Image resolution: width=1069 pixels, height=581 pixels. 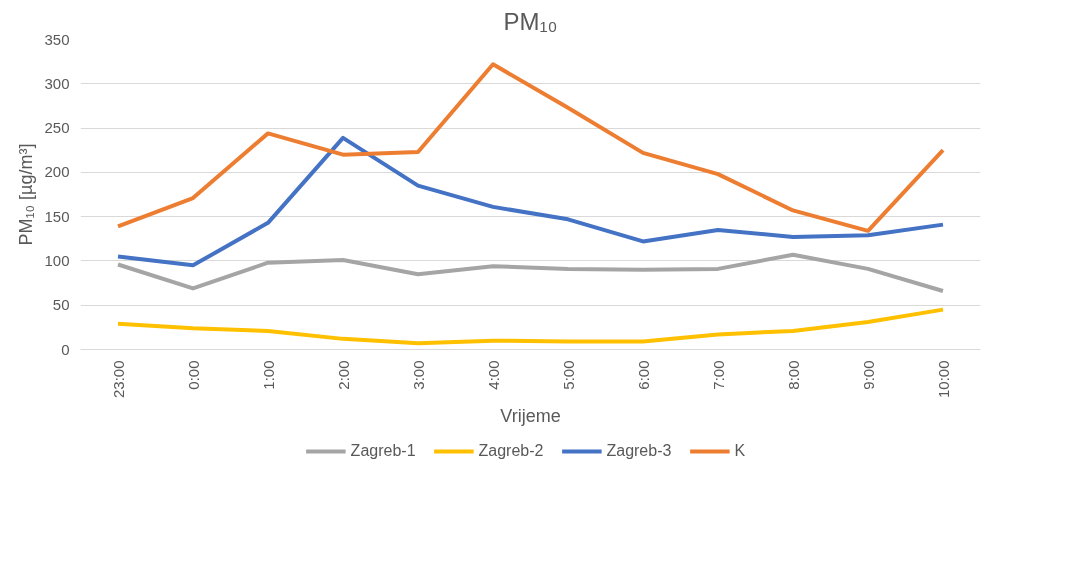 What do you see at coordinates (57, 39) in the screenshot?
I see `y-tick-label: 350` at bounding box center [57, 39].